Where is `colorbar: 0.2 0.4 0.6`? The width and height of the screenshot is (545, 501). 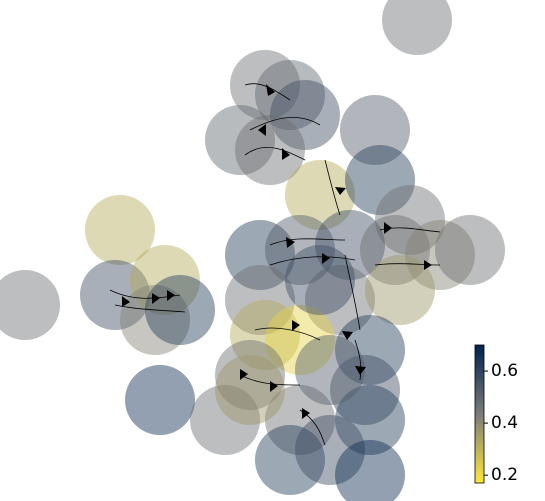
colorbar: 0.2 0.4 0.6 is located at coordinates (496, 414).